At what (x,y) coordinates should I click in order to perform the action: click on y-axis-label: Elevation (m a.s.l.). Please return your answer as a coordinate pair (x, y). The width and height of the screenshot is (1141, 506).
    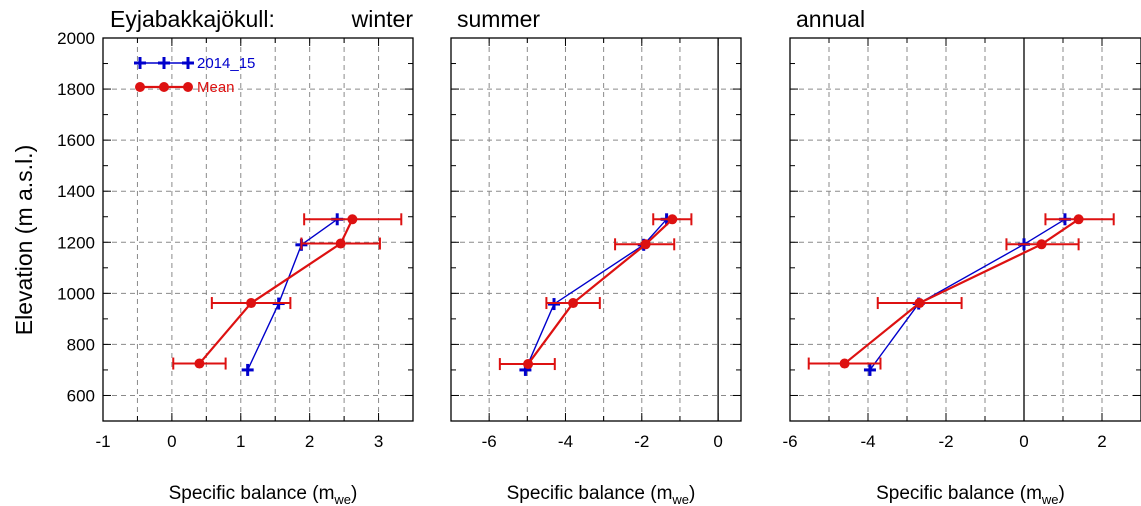
    Looking at the image, I should click on (24, 240).